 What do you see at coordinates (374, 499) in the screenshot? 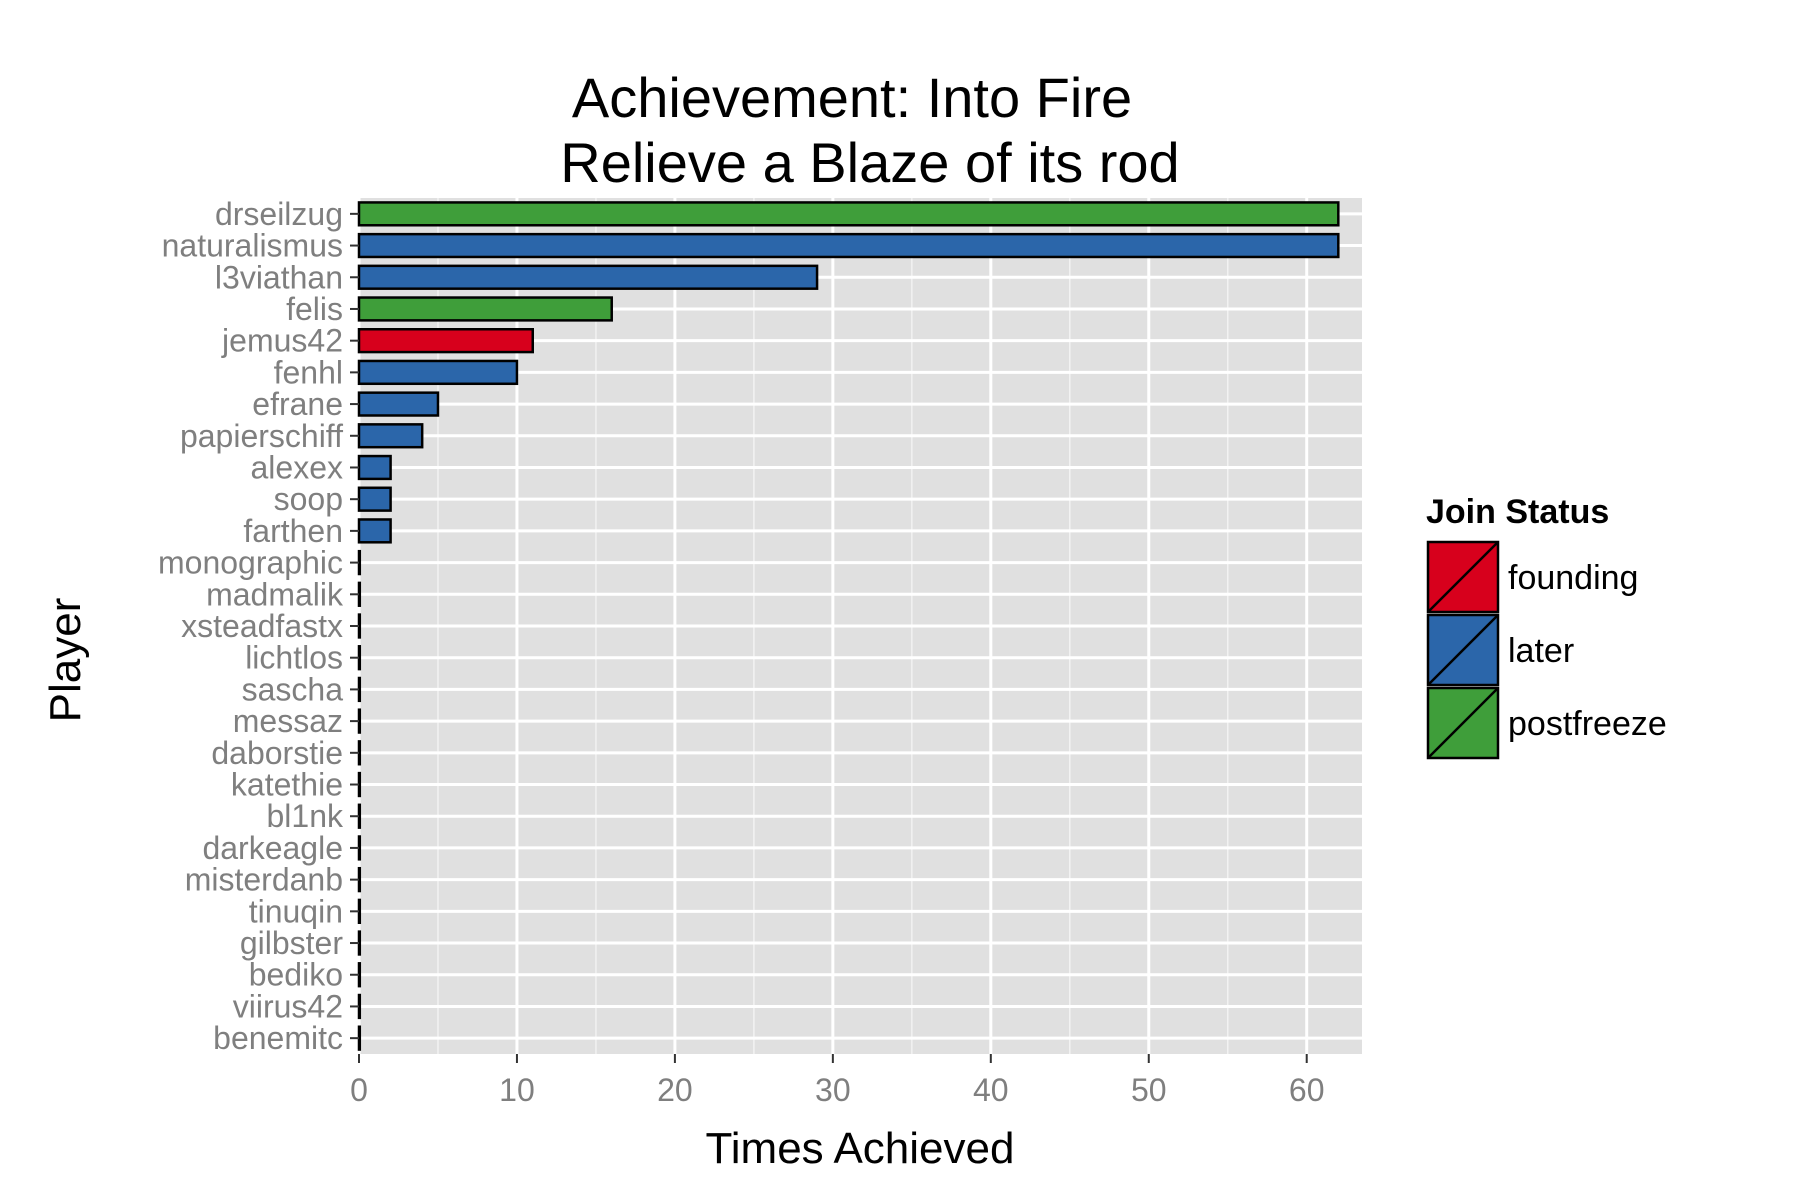
I see `bar-soop` at bounding box center [374, 499].